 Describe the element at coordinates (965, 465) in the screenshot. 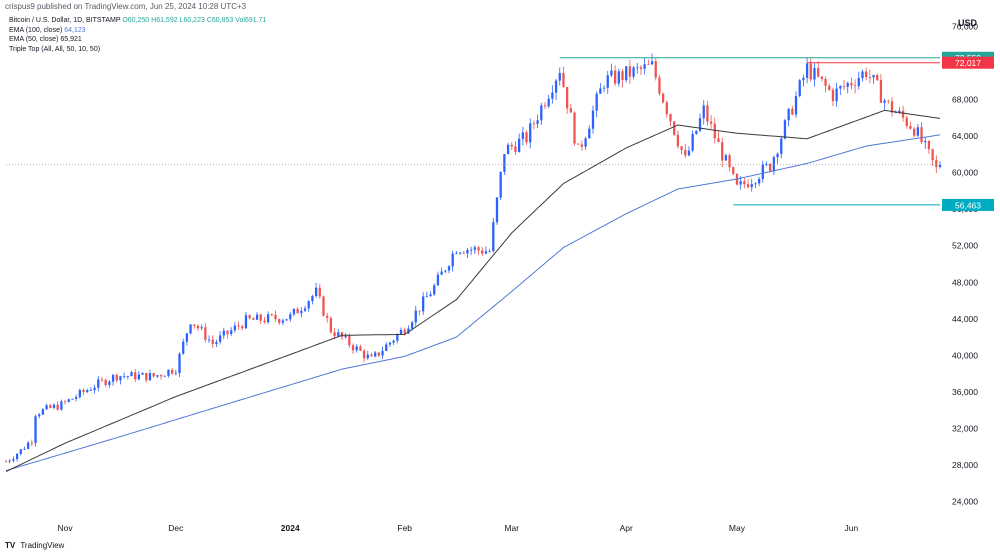

I see `y-tick-label: 28,000` at that location.